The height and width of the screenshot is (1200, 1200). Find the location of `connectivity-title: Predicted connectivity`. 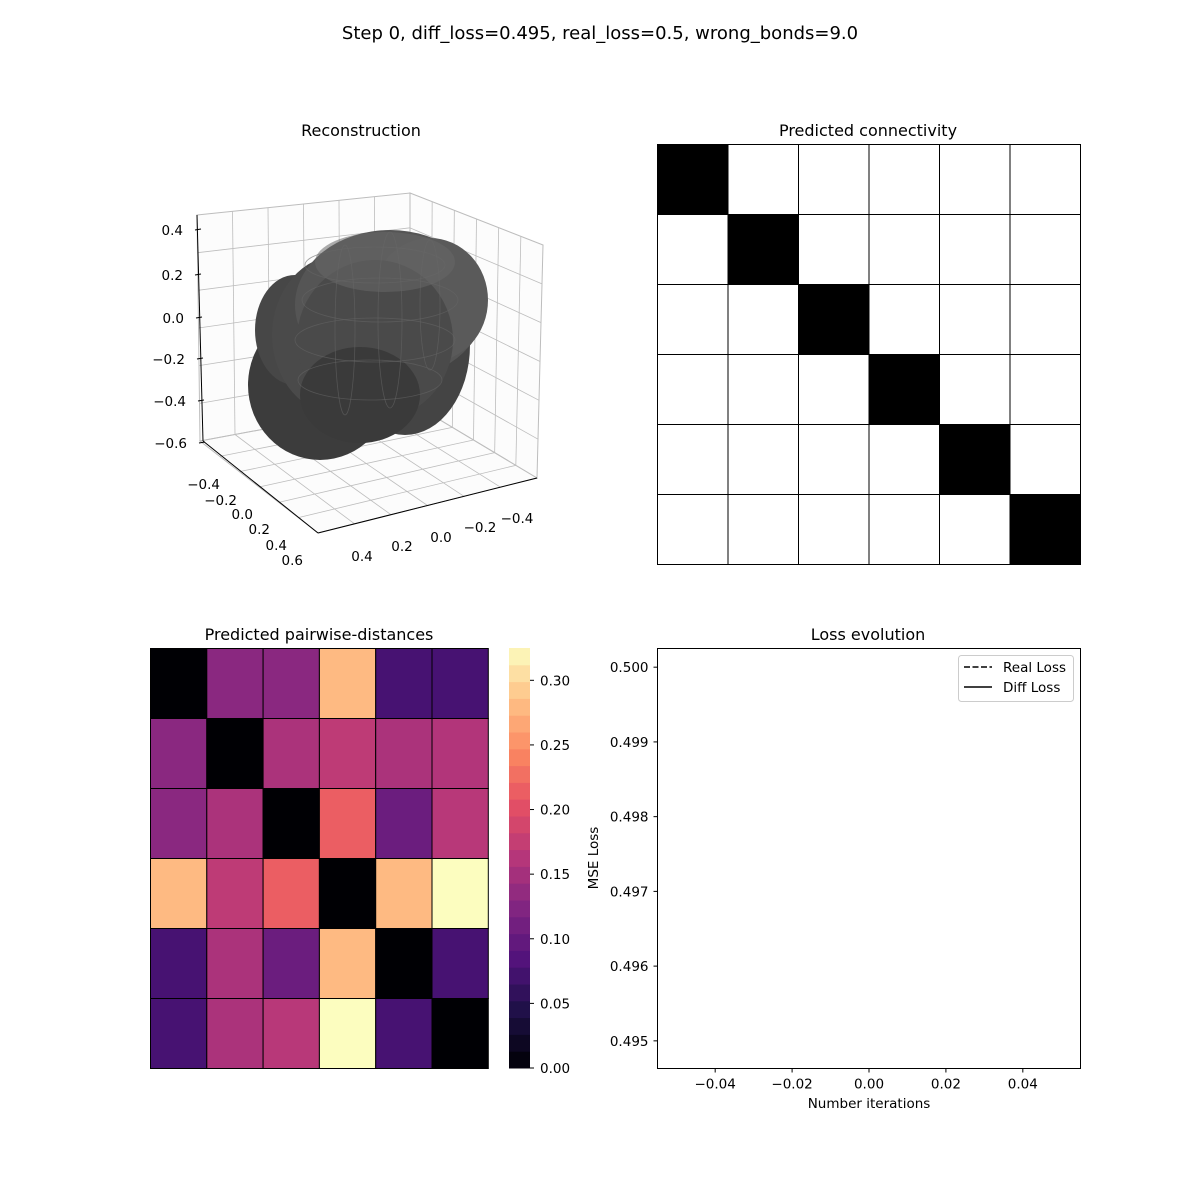

connectivity-title: Predicted connectivity is located at coordinates (868, 130).